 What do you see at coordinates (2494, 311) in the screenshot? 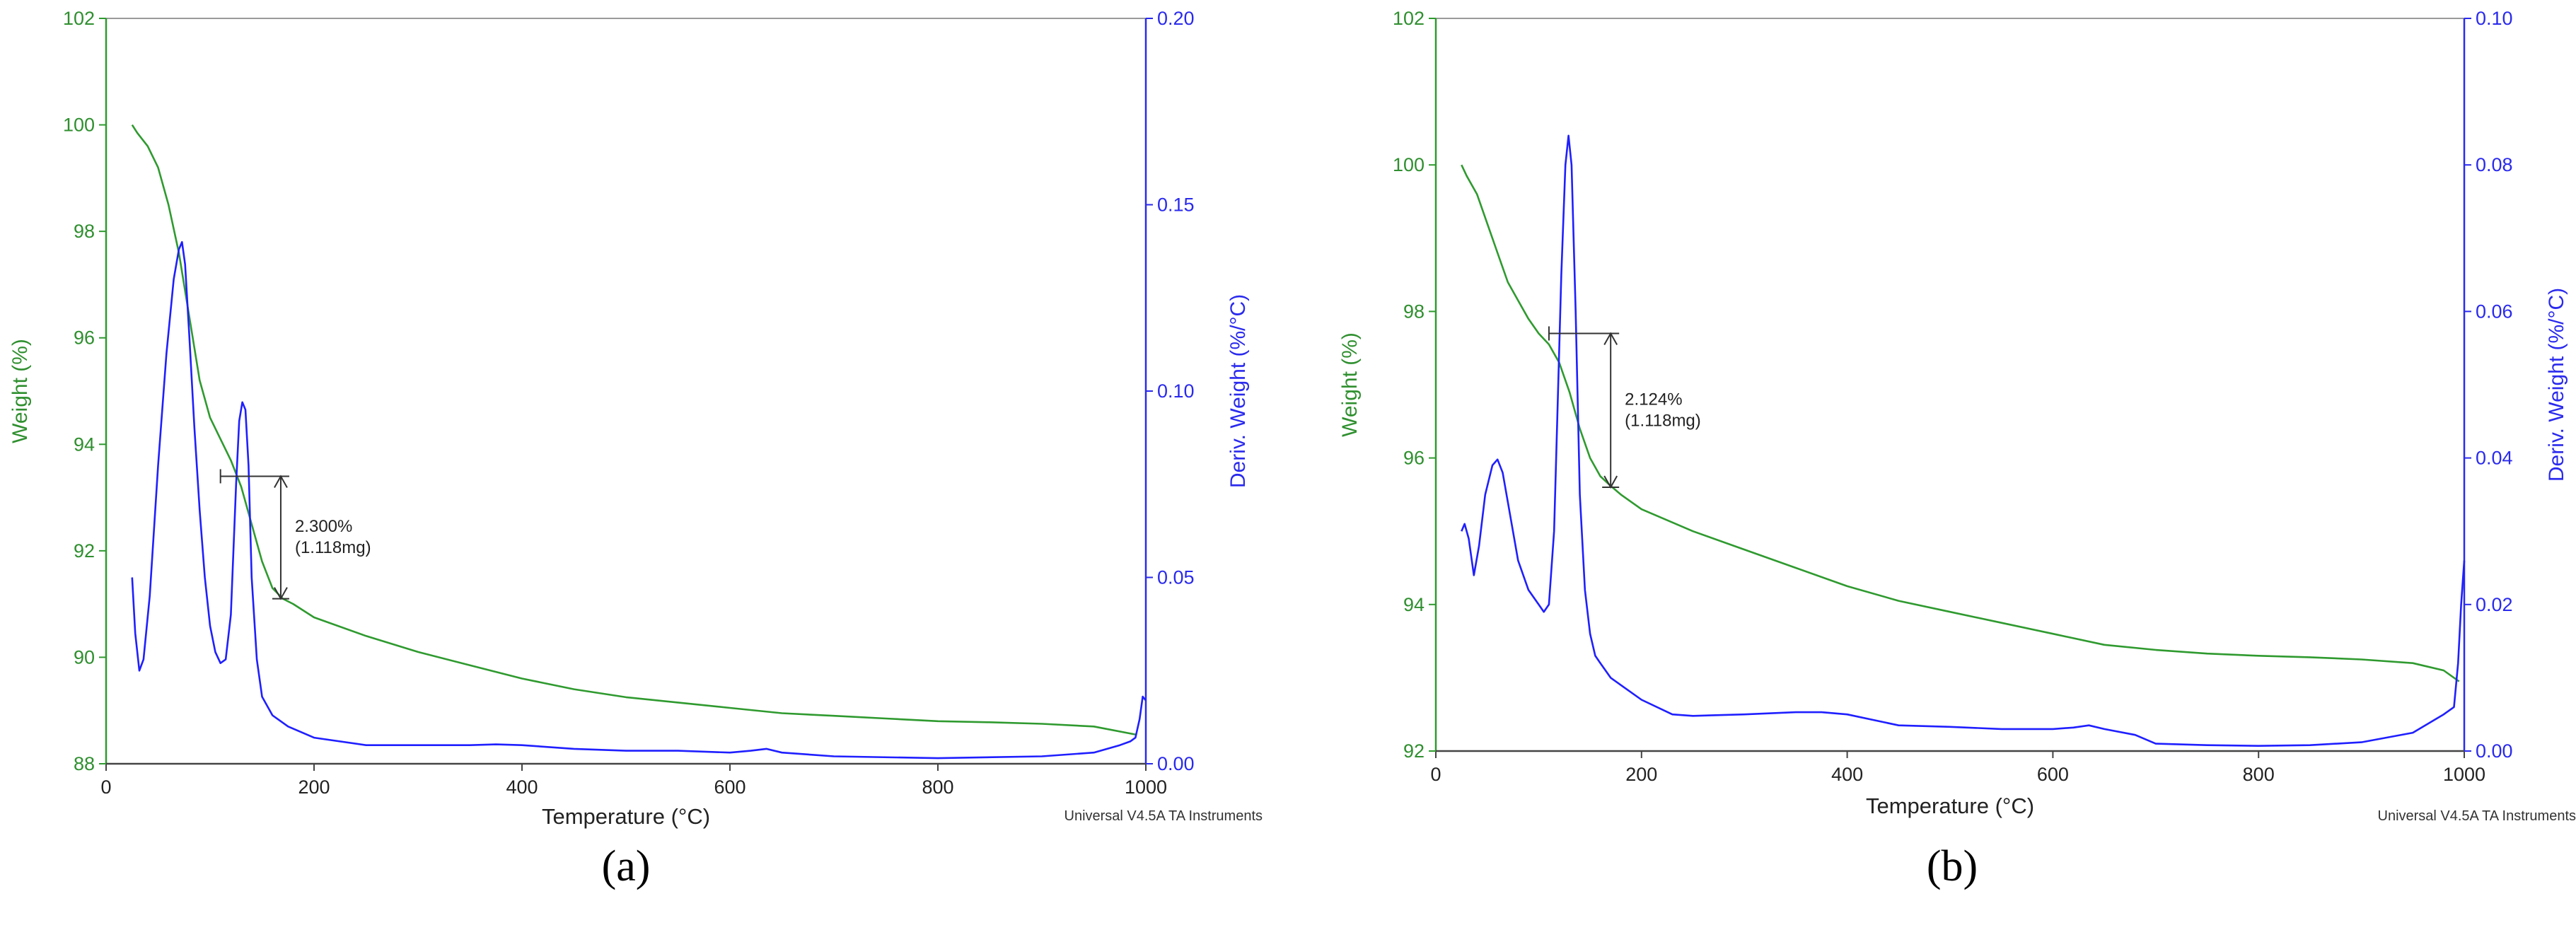
I see `y2-tick-label: 0.06` at bounding box center [2494, 311].